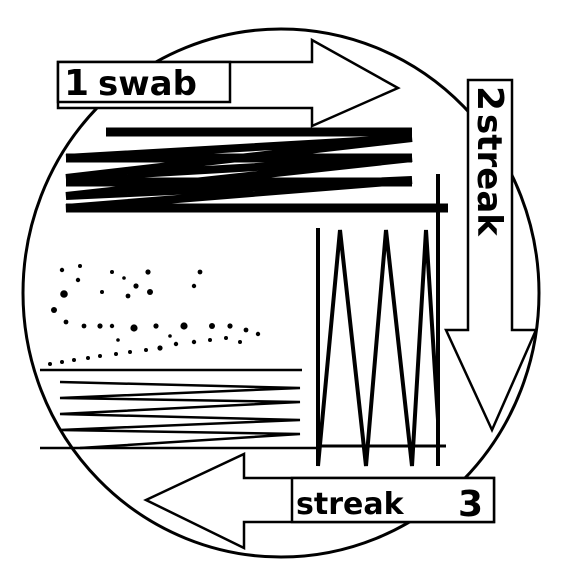 Image resolution: width=562 pixels, height=579 pixels. What do you see at coordinates (154, 315) in the screenshot?
I see `isolated-colonies` at bounding box center [154, 315].